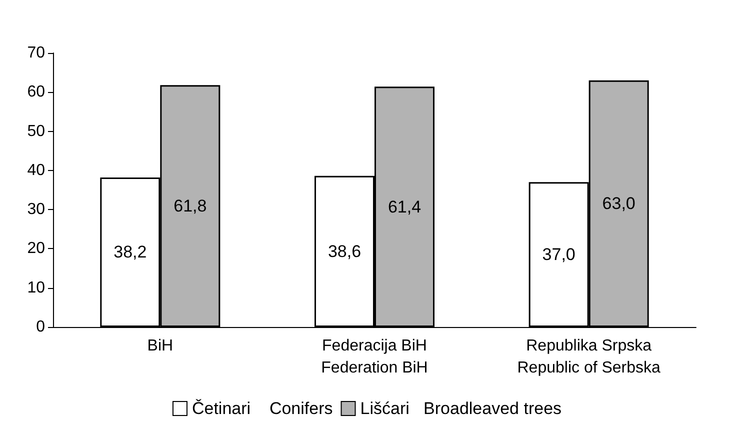 The width and height of the screenshot is (734, 435). Describe the element at coordinates (262, 408) in the screenshot. I see `legend-label: Četinari Conifers` at that location.